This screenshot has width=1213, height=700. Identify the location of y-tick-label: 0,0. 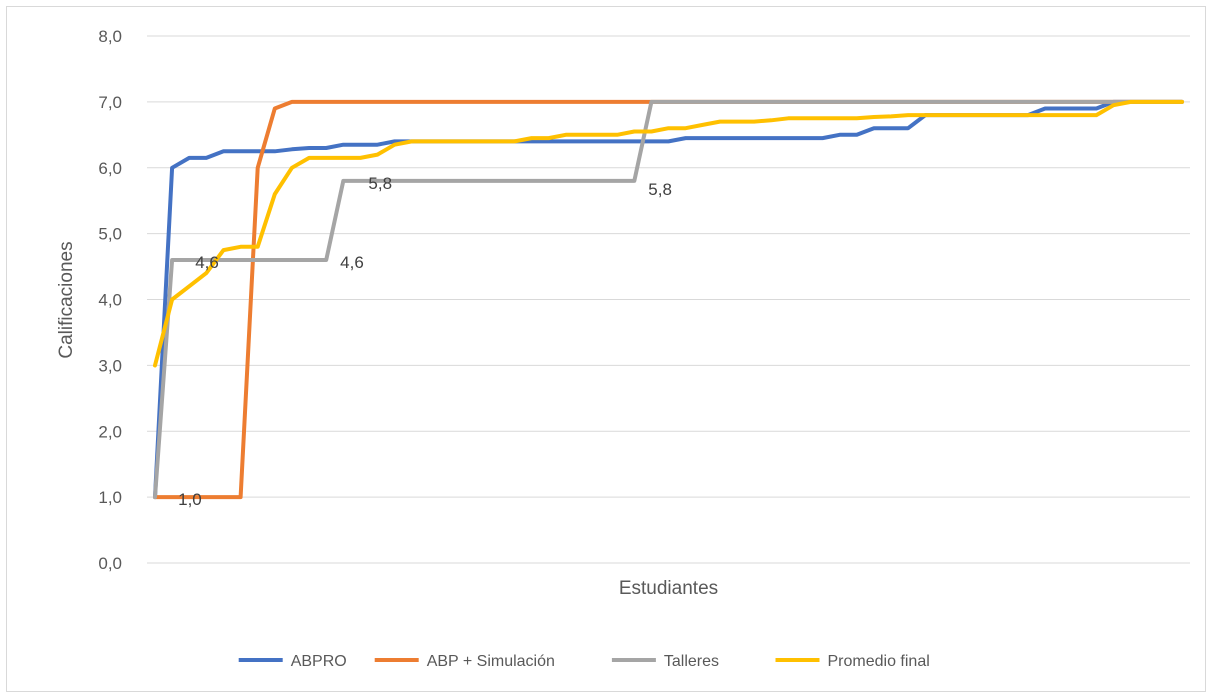
(110, 563).